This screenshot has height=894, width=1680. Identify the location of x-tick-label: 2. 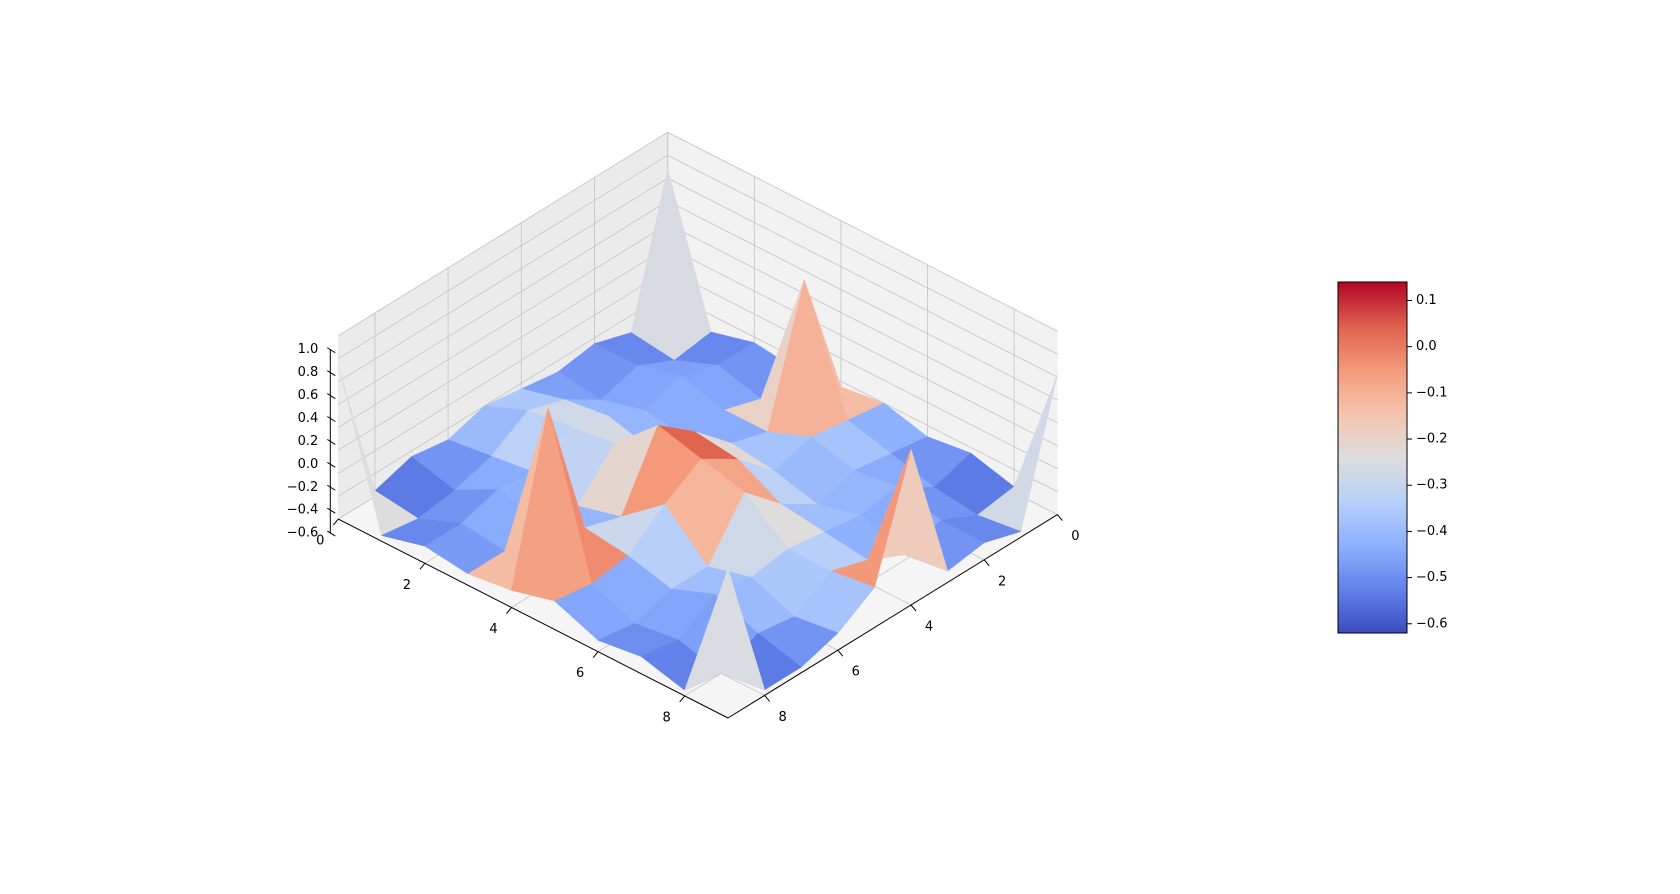
(407, 585).